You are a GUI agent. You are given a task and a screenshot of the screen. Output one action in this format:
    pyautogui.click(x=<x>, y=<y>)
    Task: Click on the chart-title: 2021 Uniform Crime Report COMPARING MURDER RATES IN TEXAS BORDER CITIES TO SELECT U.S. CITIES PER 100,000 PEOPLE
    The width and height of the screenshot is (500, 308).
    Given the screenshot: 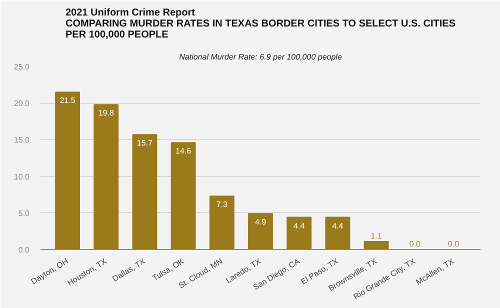 What is the action you would take?
    pyautogui.click(x=260, y=24)
    